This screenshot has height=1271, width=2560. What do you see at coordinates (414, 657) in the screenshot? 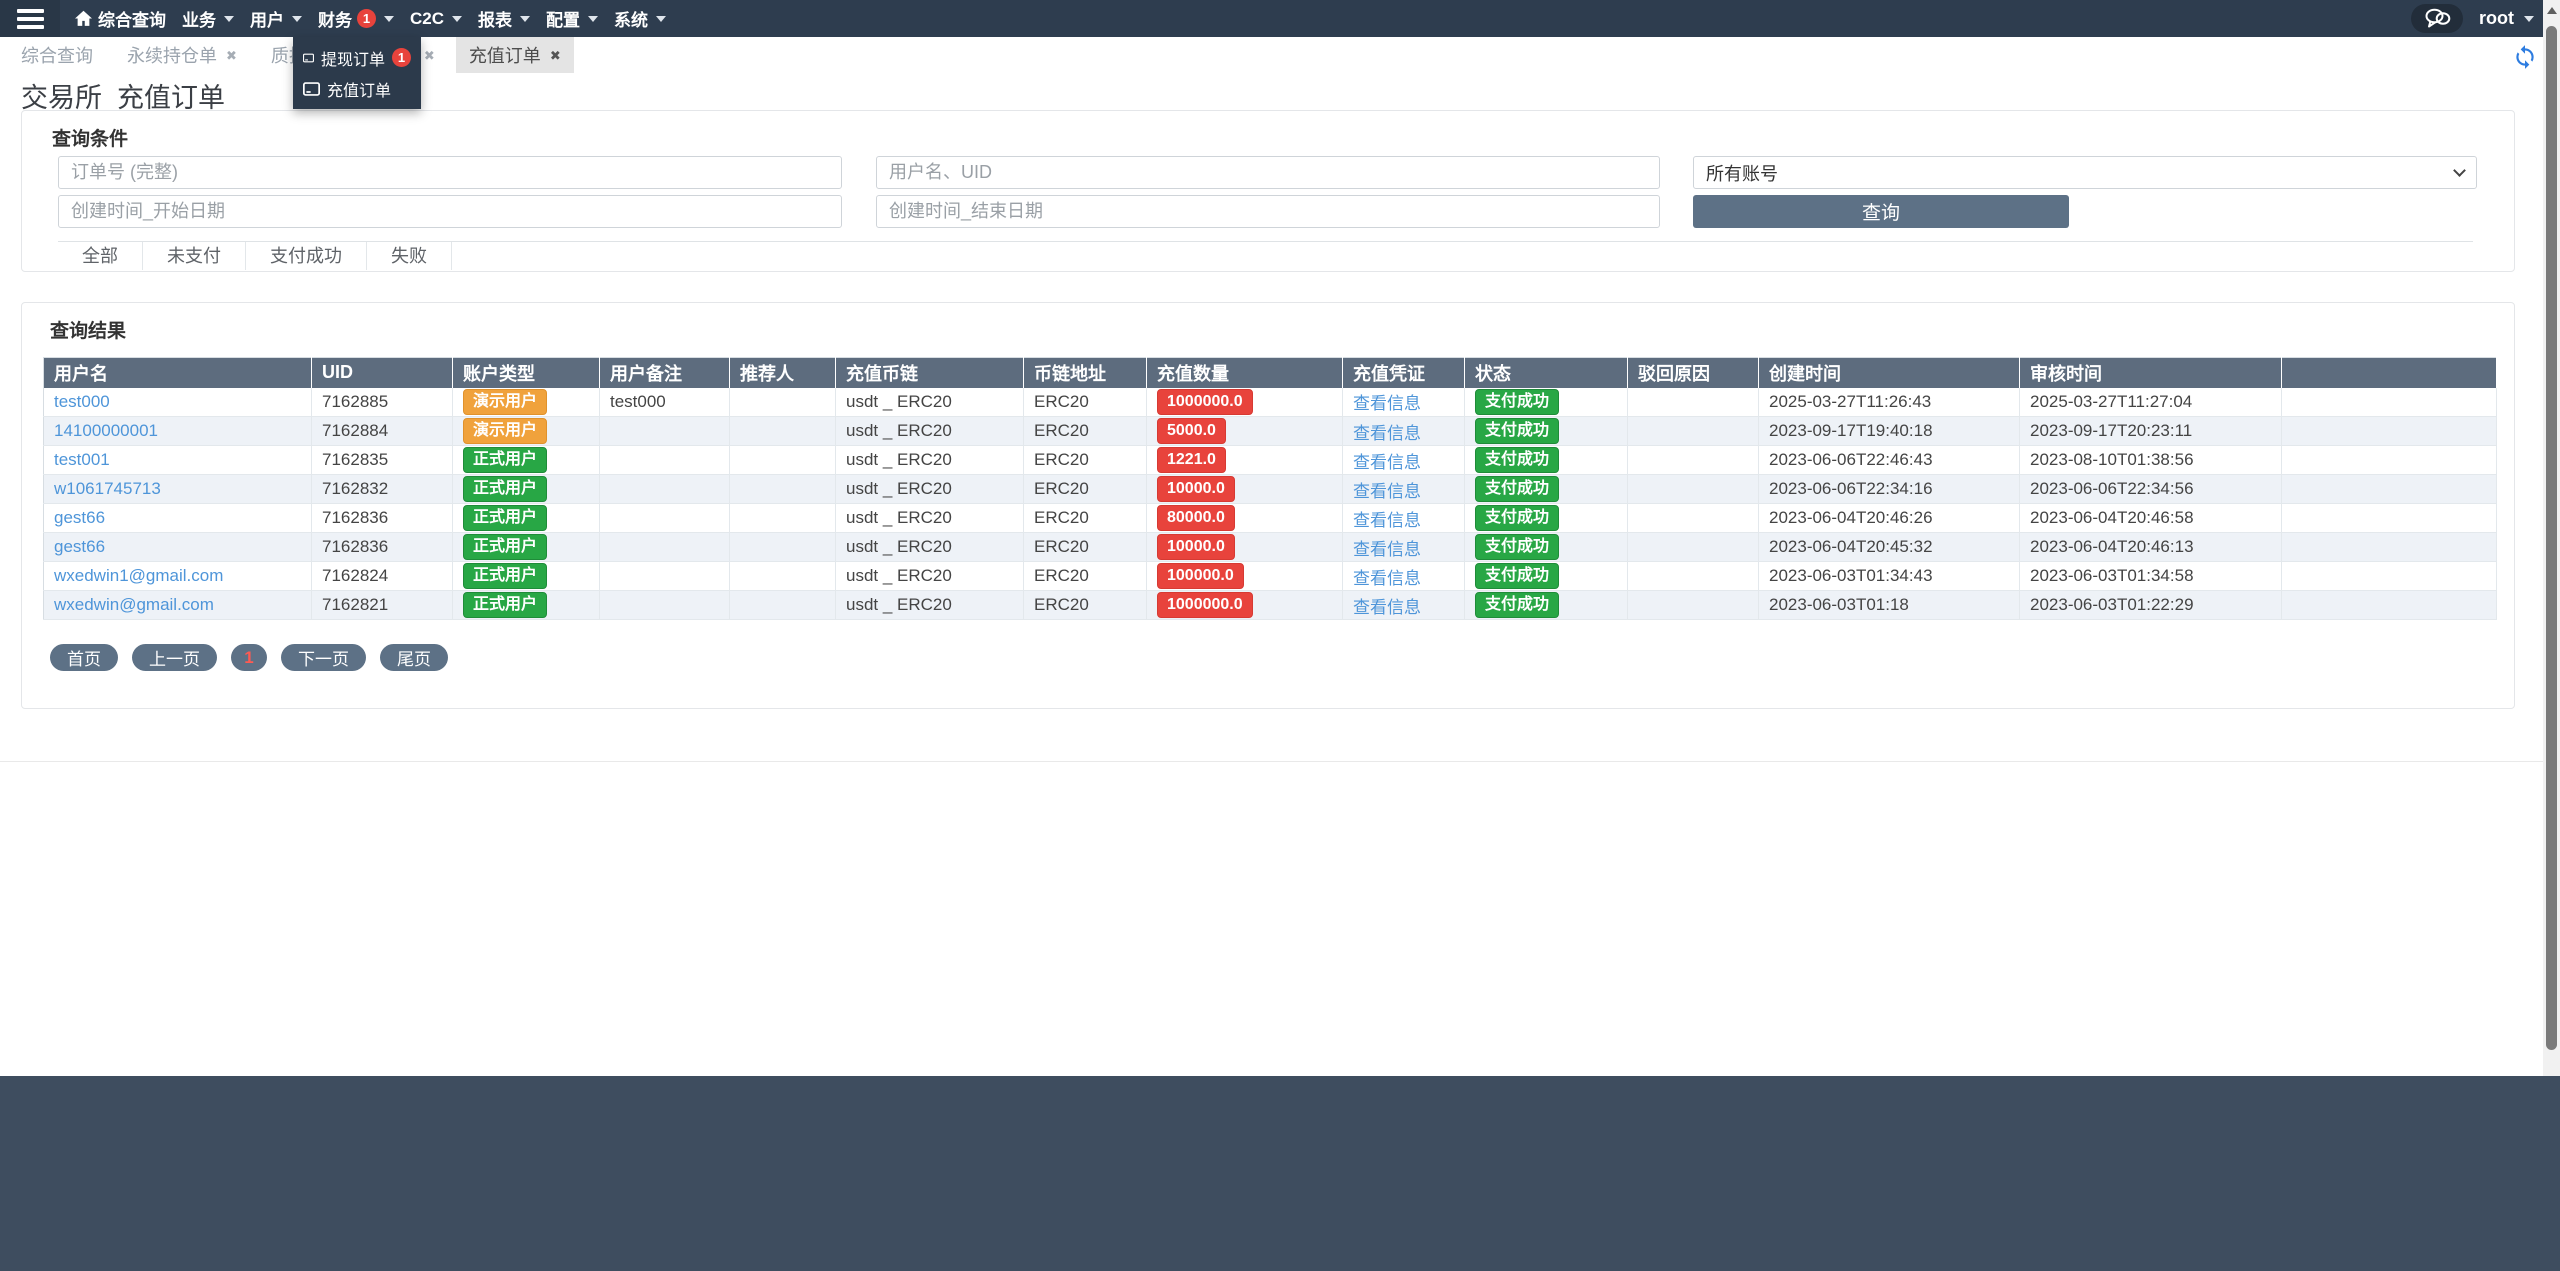
I see `pagination-button: 尾页` at bounding box center [414, 657].